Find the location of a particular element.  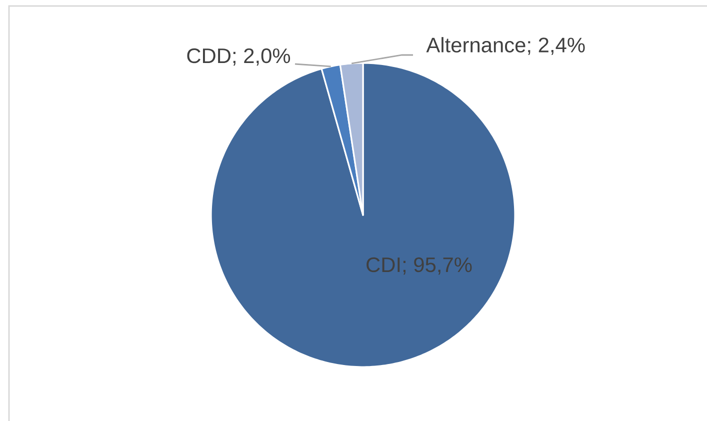

data-label: ; 2,0% is located at coordinates (261, 57).